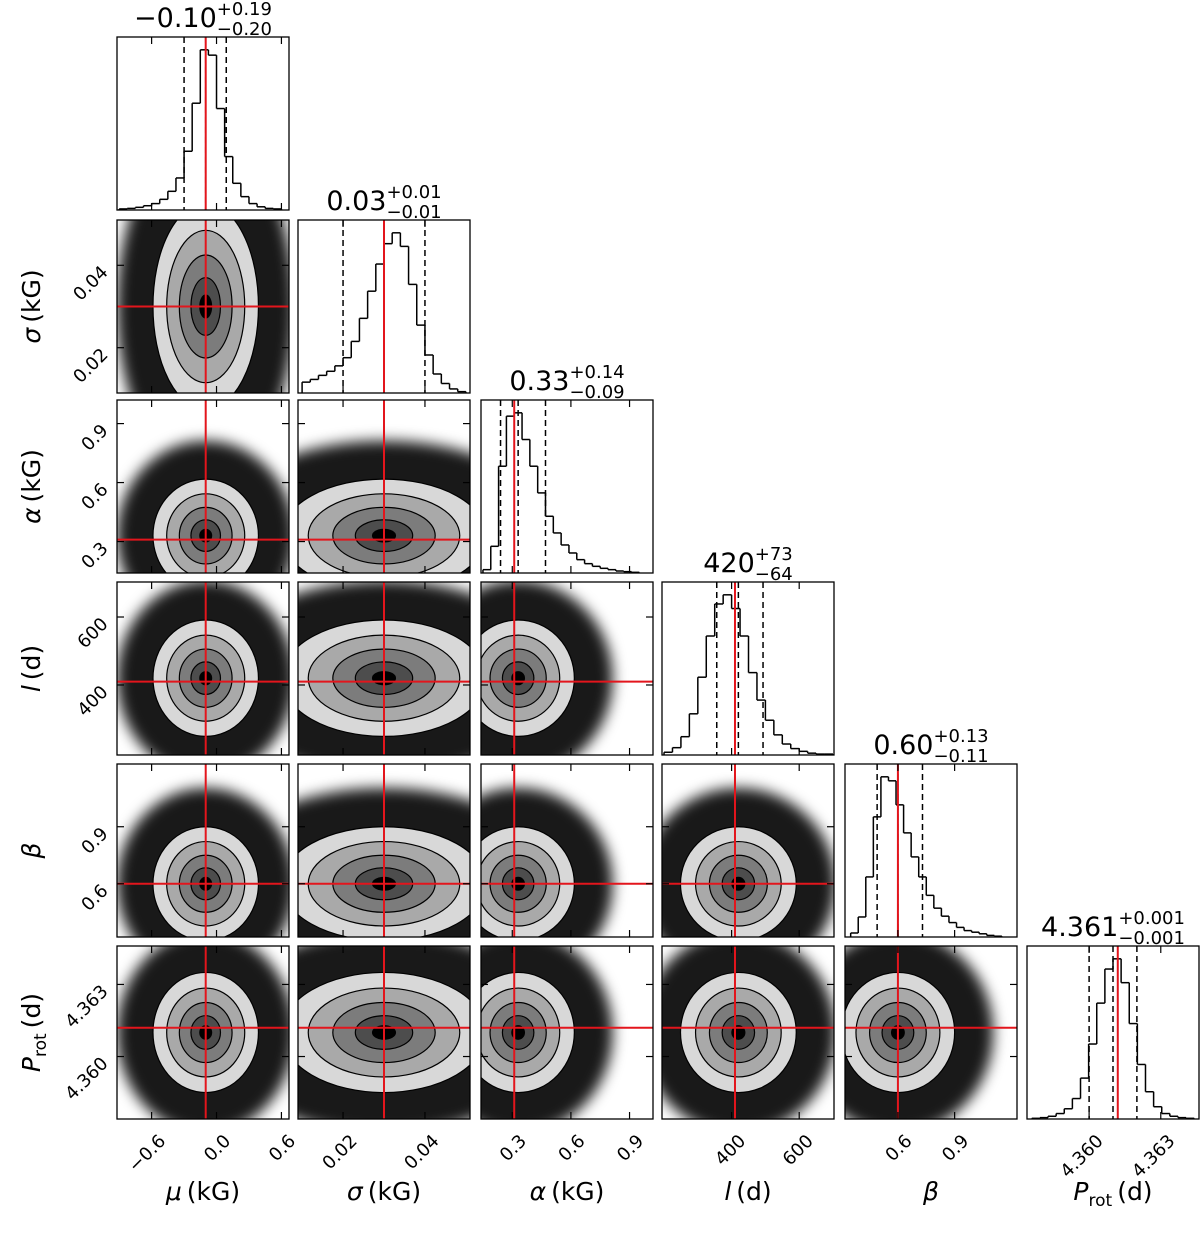 The height and width of the screenshot is (1236, 1200). I want to click on title-plus: +73, so click(774, 554).